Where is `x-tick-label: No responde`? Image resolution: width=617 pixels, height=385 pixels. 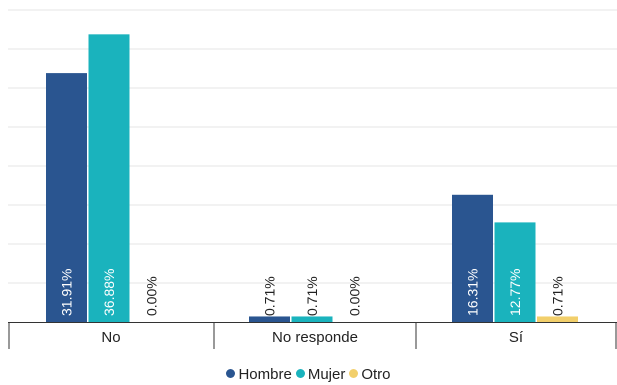
x-tick-label: No responde is located at coordinates (315, 337).